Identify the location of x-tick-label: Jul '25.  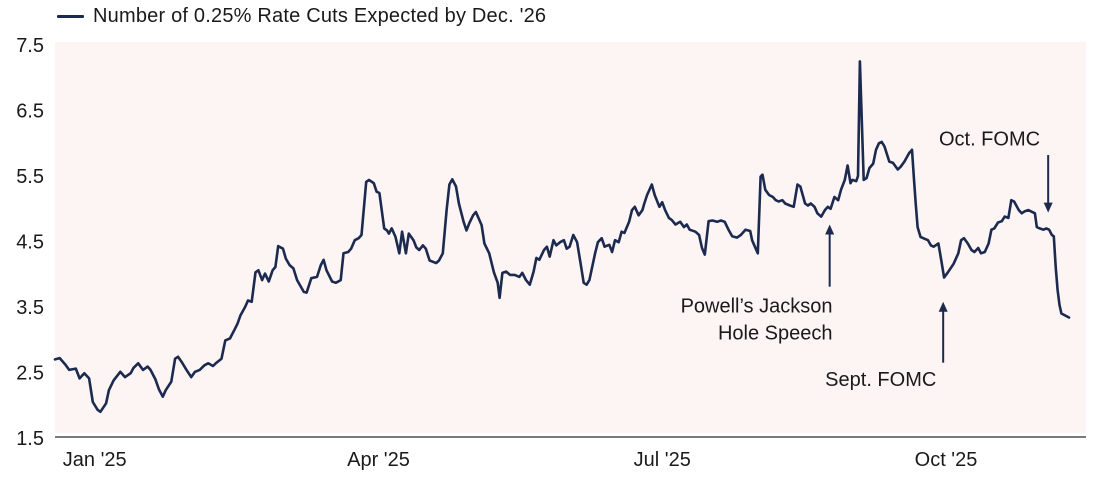
(662, 460).